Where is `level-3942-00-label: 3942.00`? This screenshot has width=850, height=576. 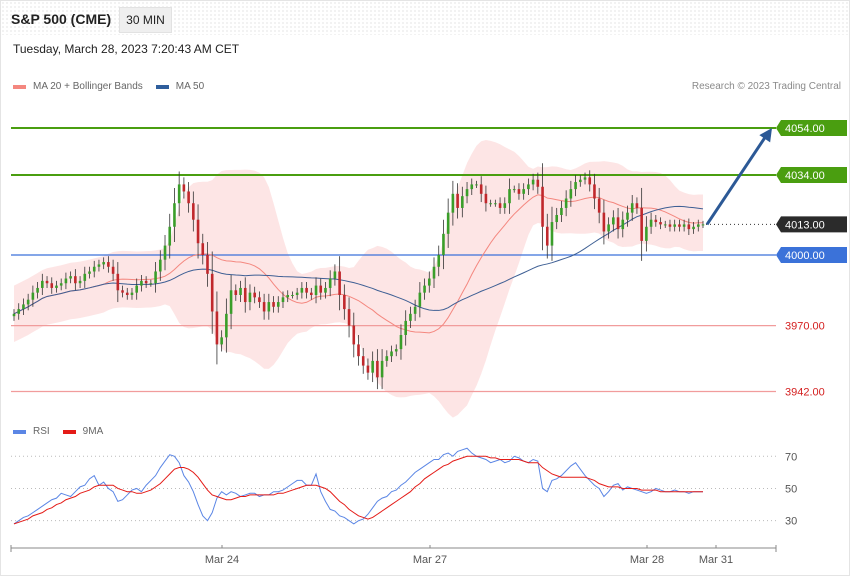 level-3942-00-label: 3942.00 is located at coordinates (805, 392).